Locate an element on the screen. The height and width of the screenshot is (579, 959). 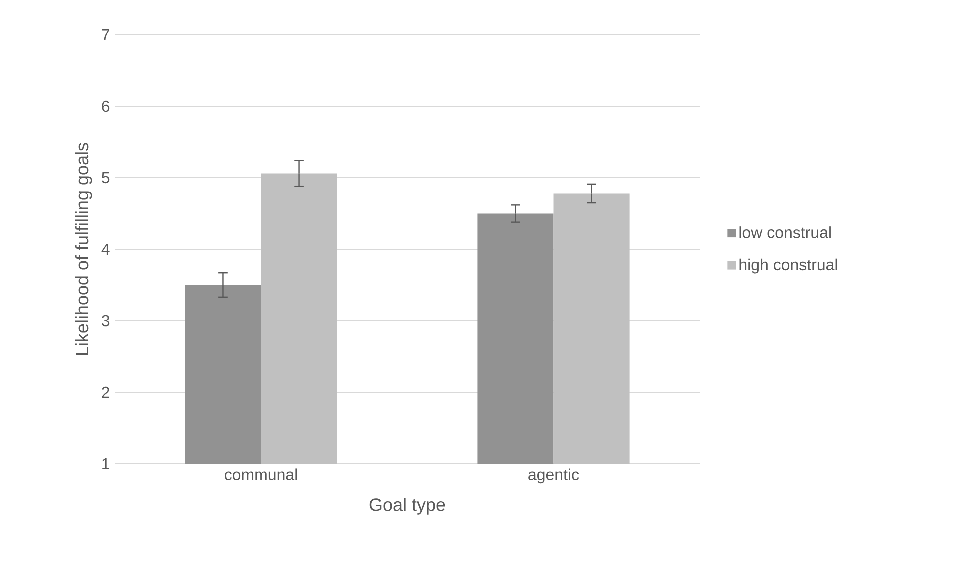
y-tick-label: 6 is located at coordinates (106, 106).